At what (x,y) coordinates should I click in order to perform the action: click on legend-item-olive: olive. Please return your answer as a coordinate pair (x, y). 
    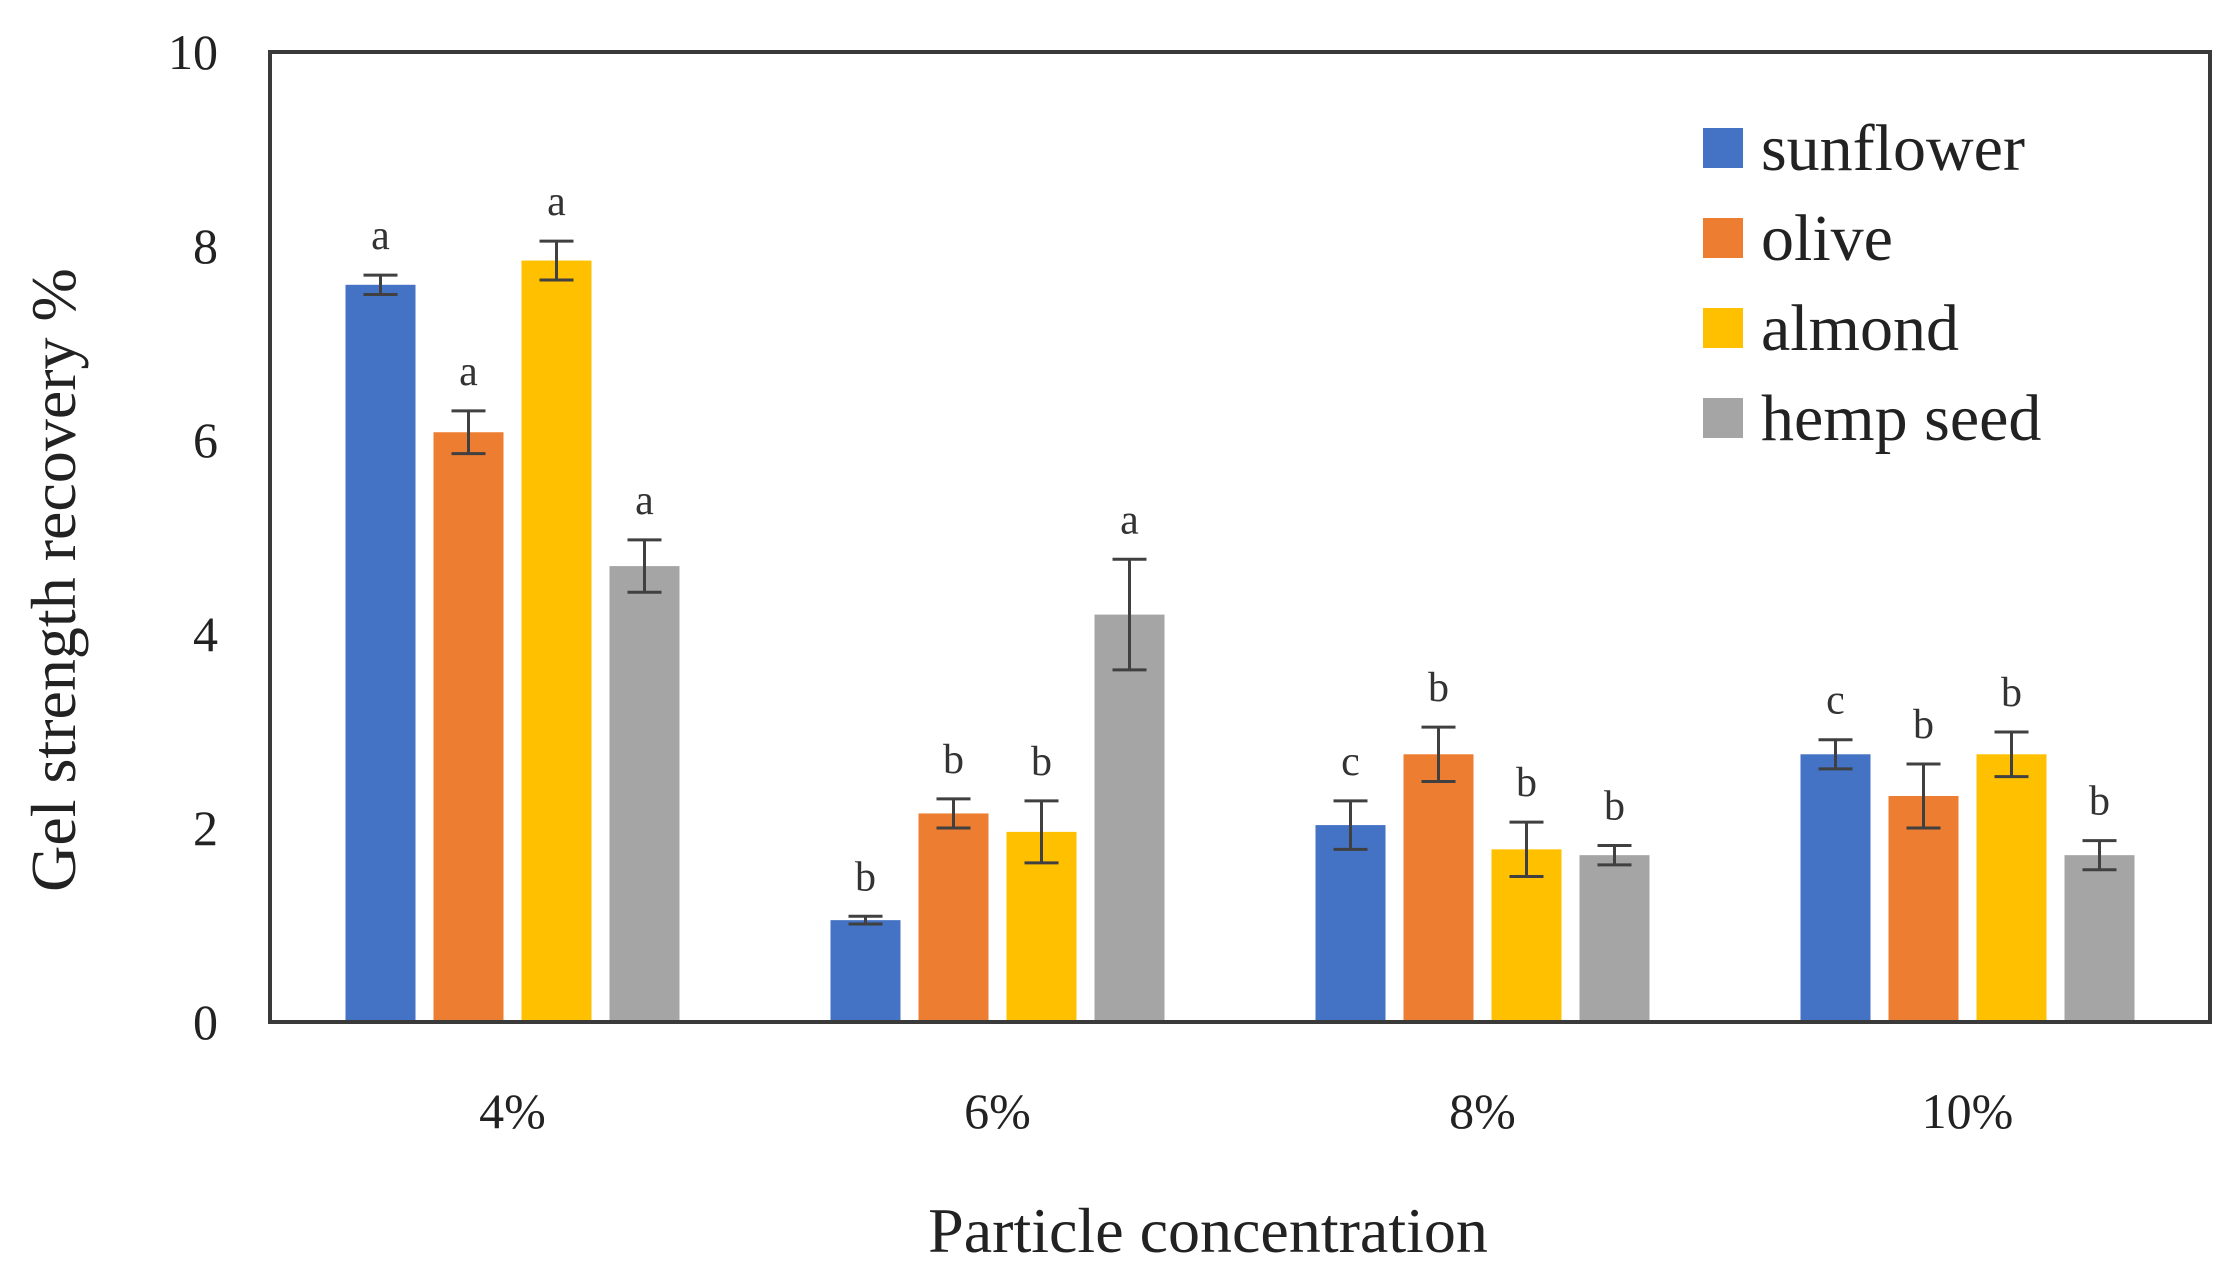
    Looking at the image, I should click on (1798, 238).